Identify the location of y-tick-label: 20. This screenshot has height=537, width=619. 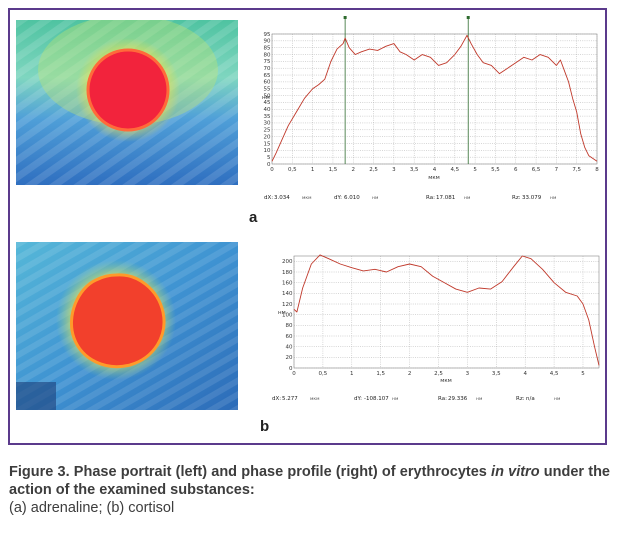
(289, 358).